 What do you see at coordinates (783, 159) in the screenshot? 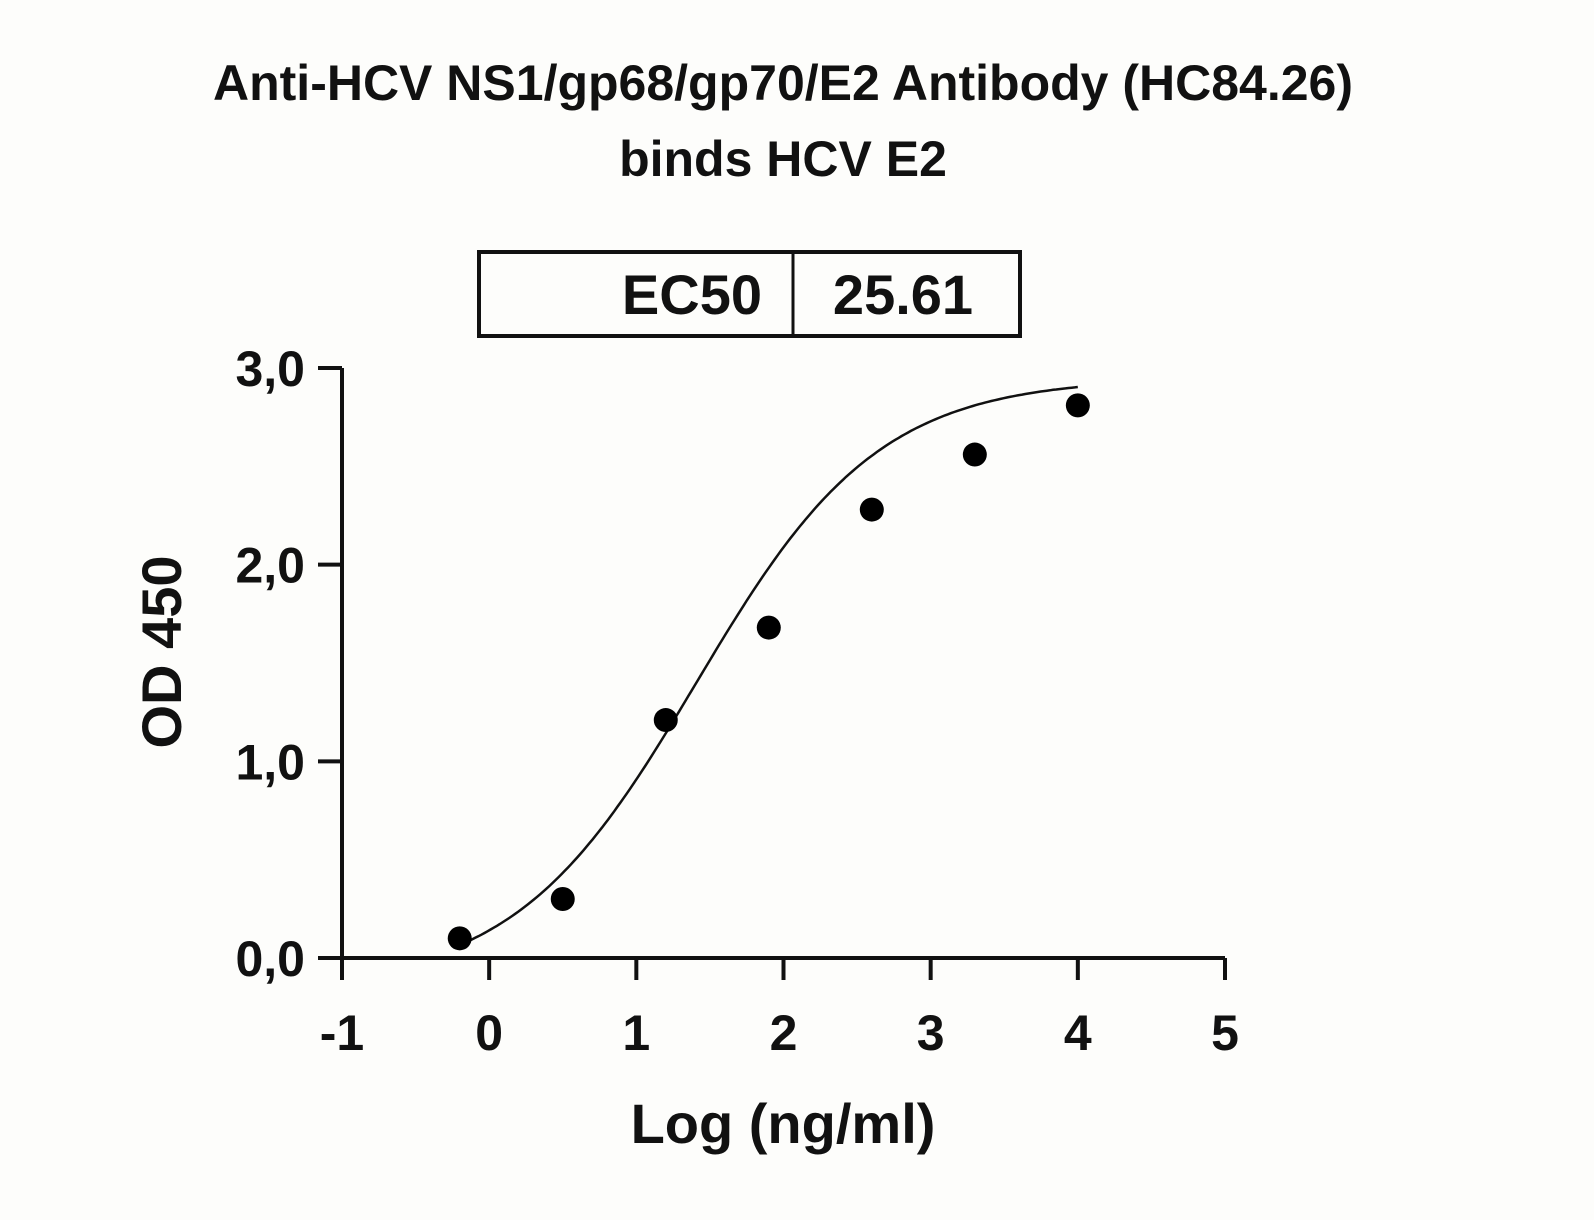
I see `chart-subtitle: binds HCV E2` at bounding box center [783, 159].